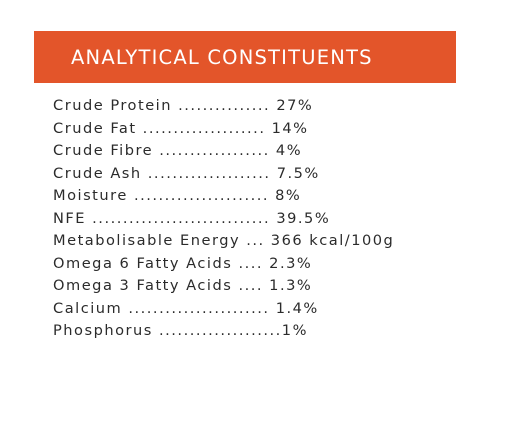  Describe the element at coordinates (186, 308) in the screenshot. I see `constituent-calcium: Calcium ....................... 1.4%` at that location.